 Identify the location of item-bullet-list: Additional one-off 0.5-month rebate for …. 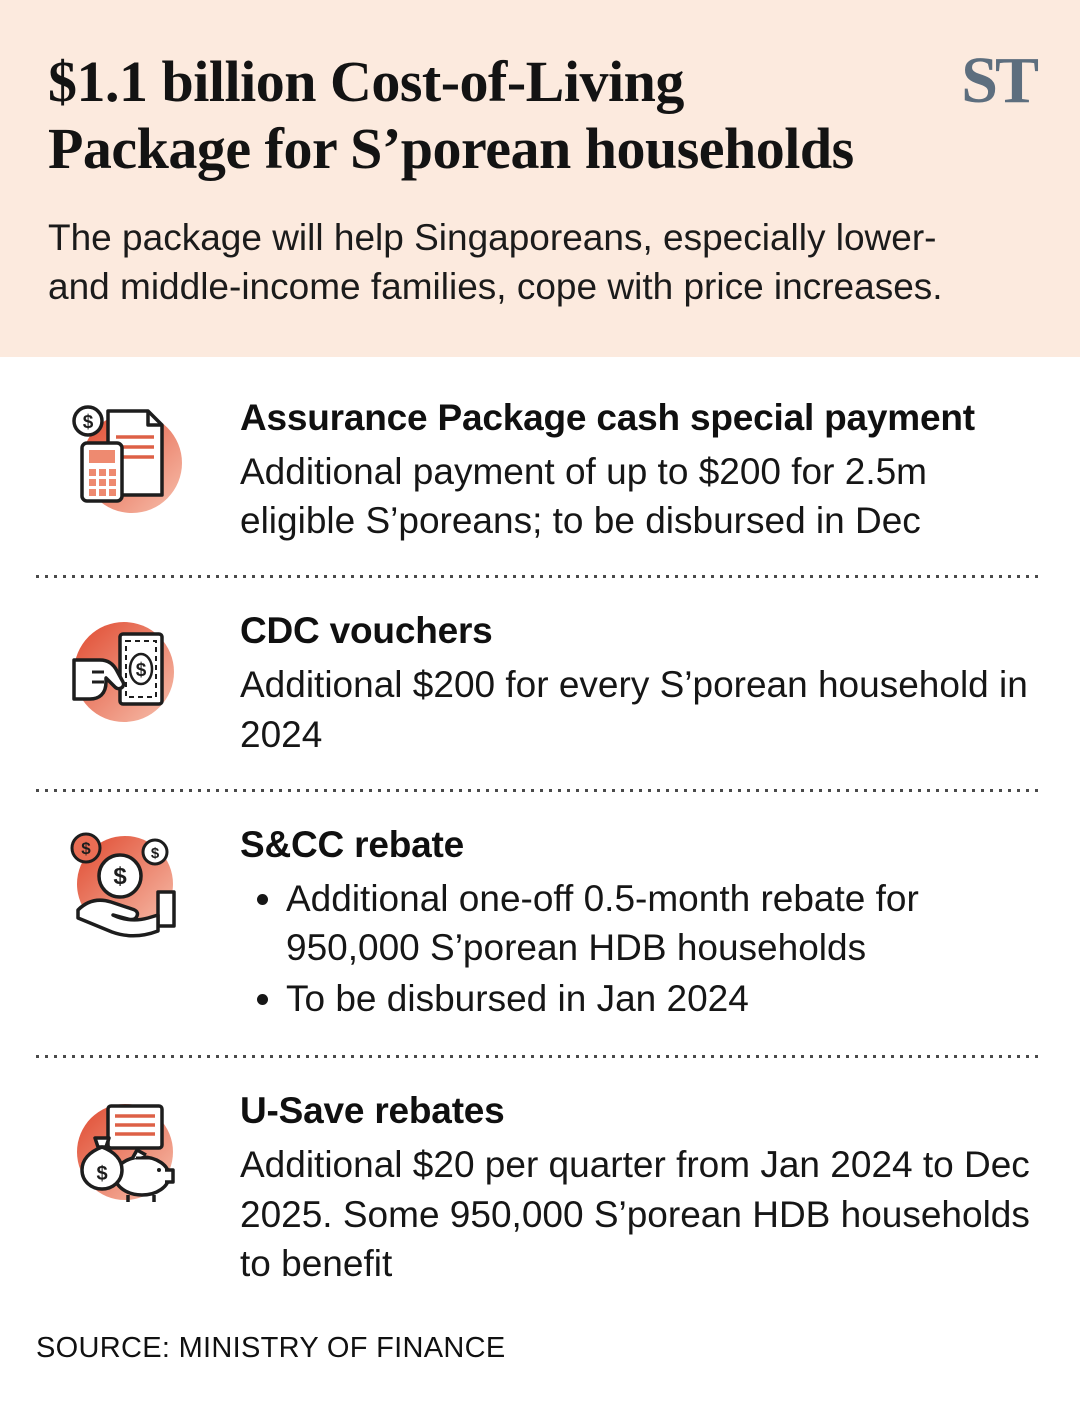
(630, 949).